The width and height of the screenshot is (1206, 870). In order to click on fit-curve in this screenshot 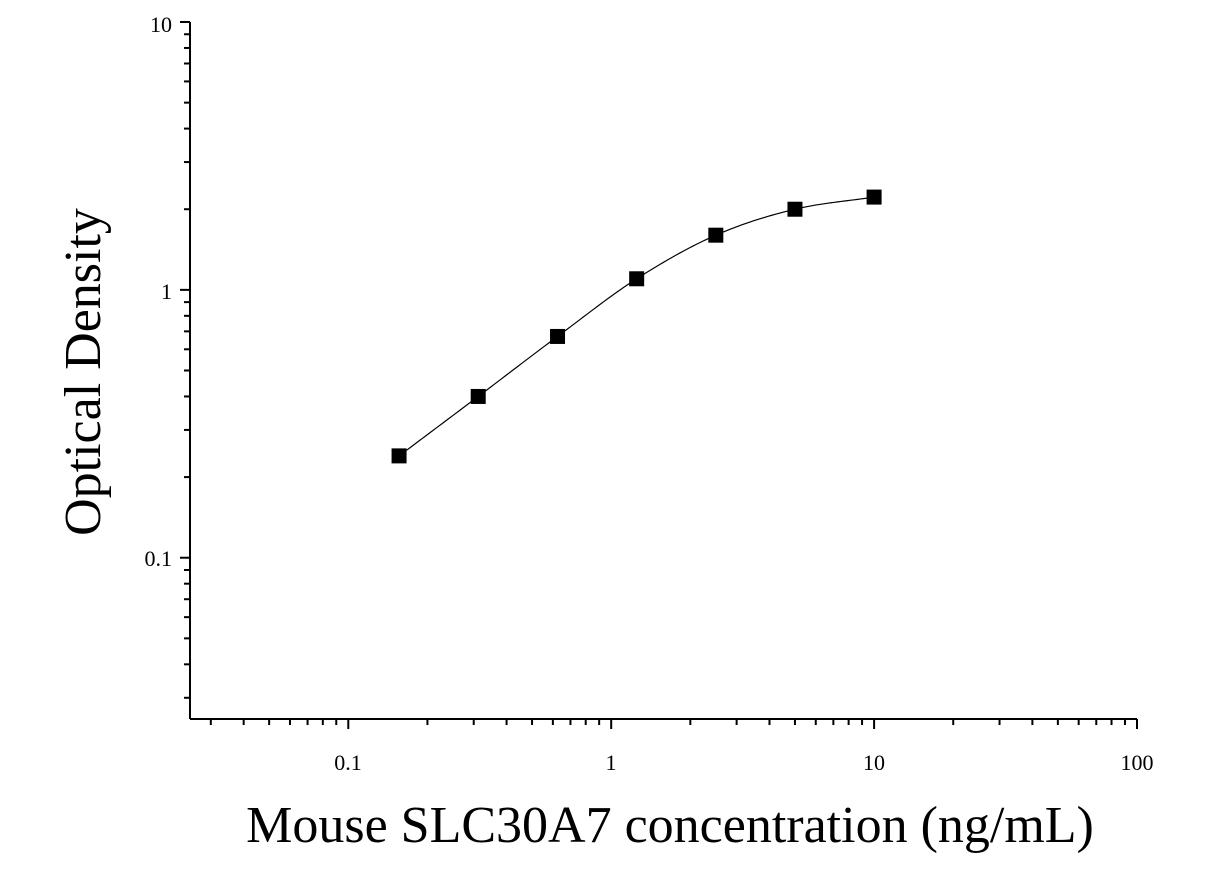, I will do `click(636, 326)`.